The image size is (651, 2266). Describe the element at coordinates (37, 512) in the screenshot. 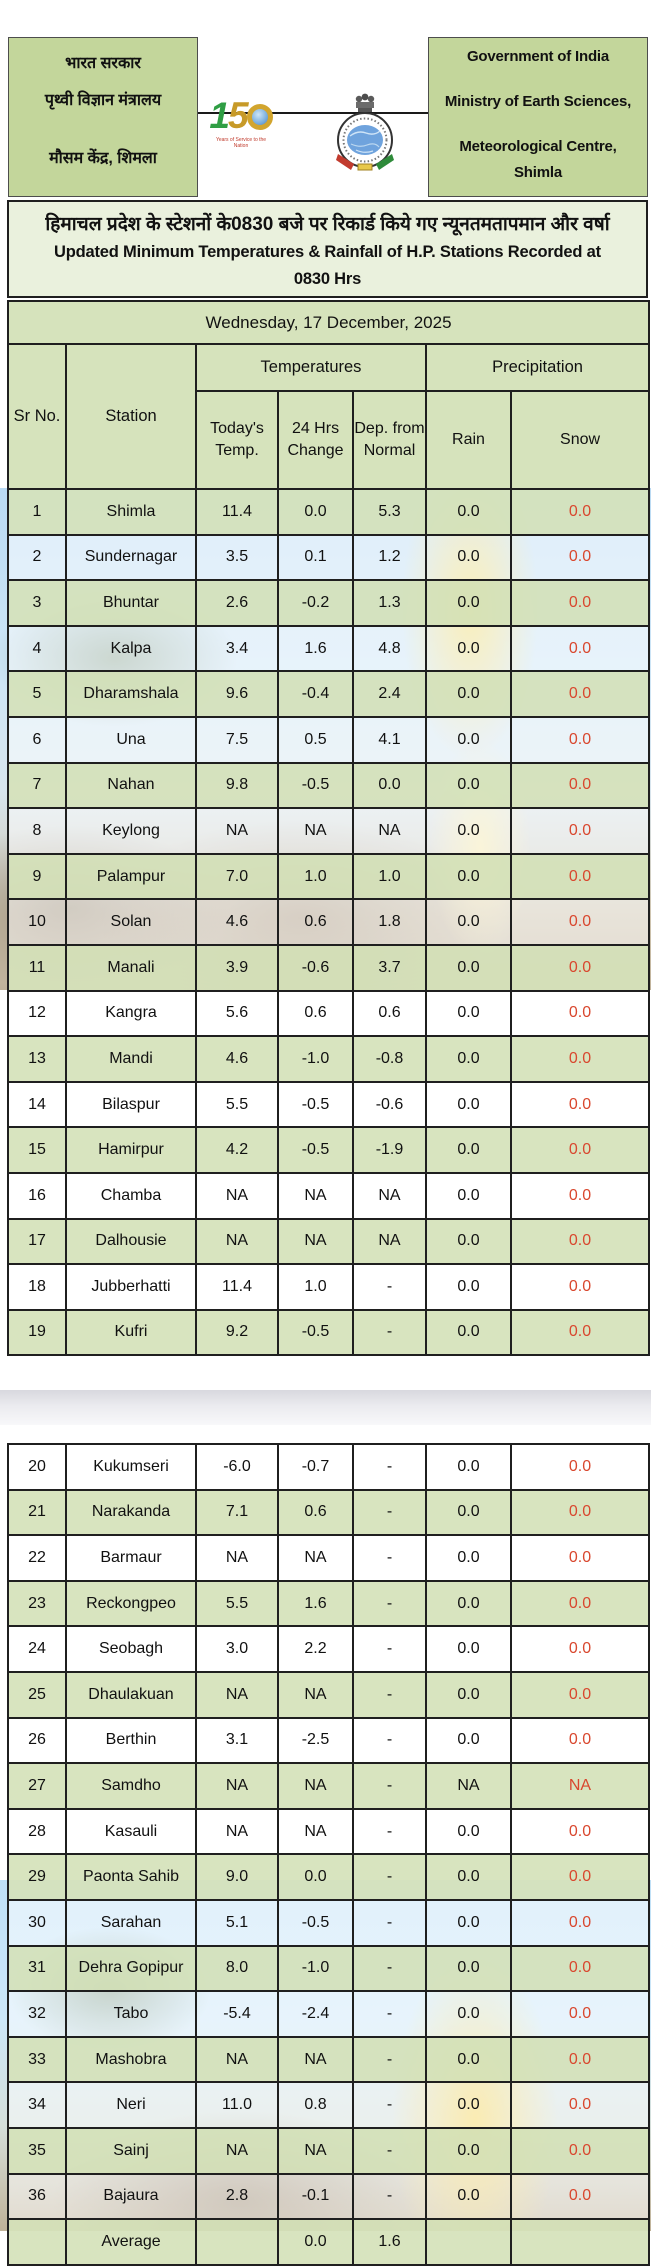

I see `sr-cell: 1` at that location.